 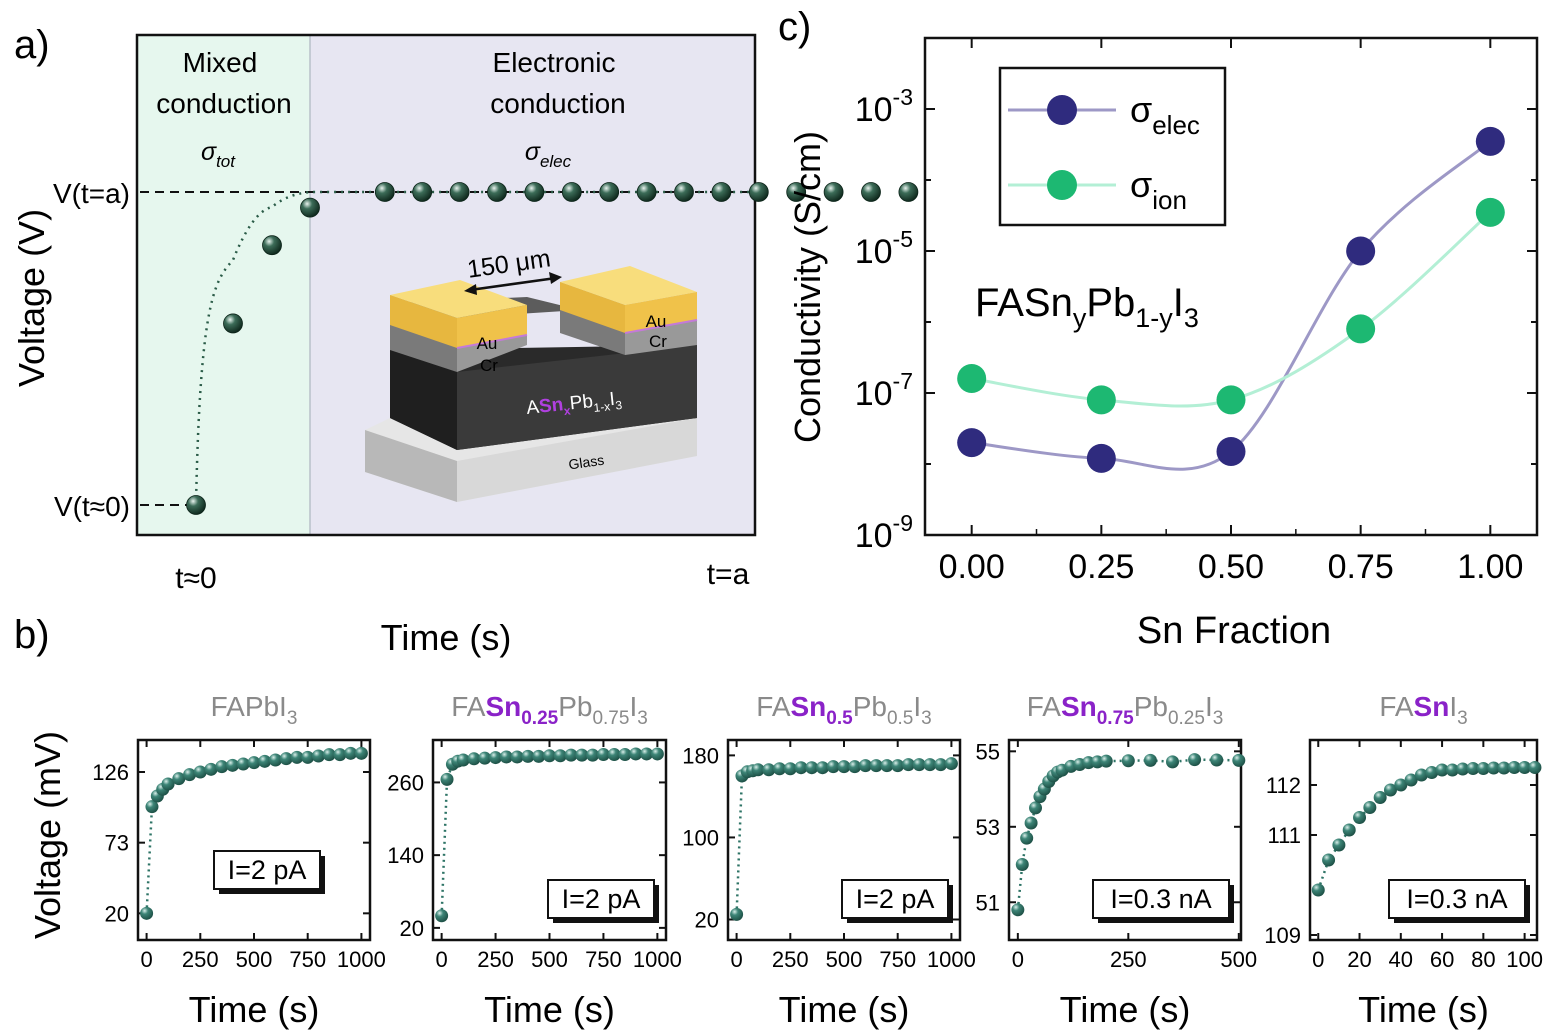 What do you see at coordinates (661, 326) in the screenshot?
I see `au-cr-interface-right` at bounding box center [661, 326].